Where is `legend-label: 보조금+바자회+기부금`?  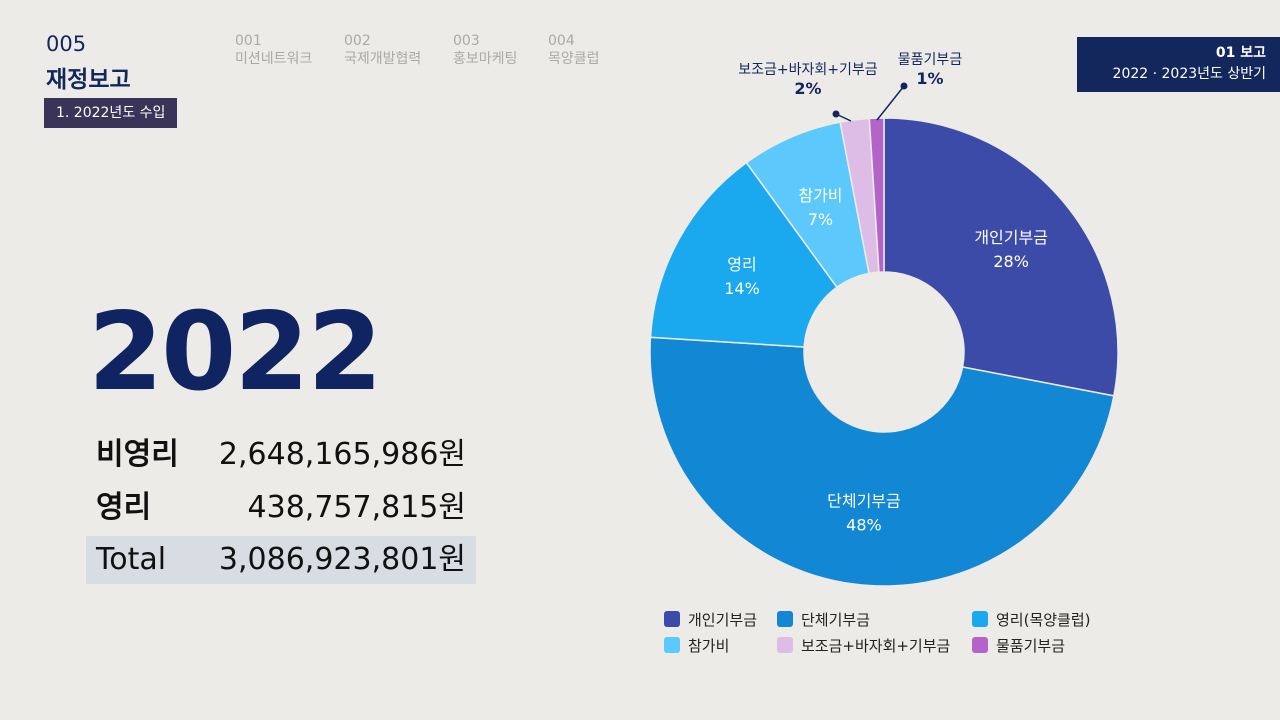 legend-label: 보조금+바자회+기부금 is located at coordinates (876, 645).